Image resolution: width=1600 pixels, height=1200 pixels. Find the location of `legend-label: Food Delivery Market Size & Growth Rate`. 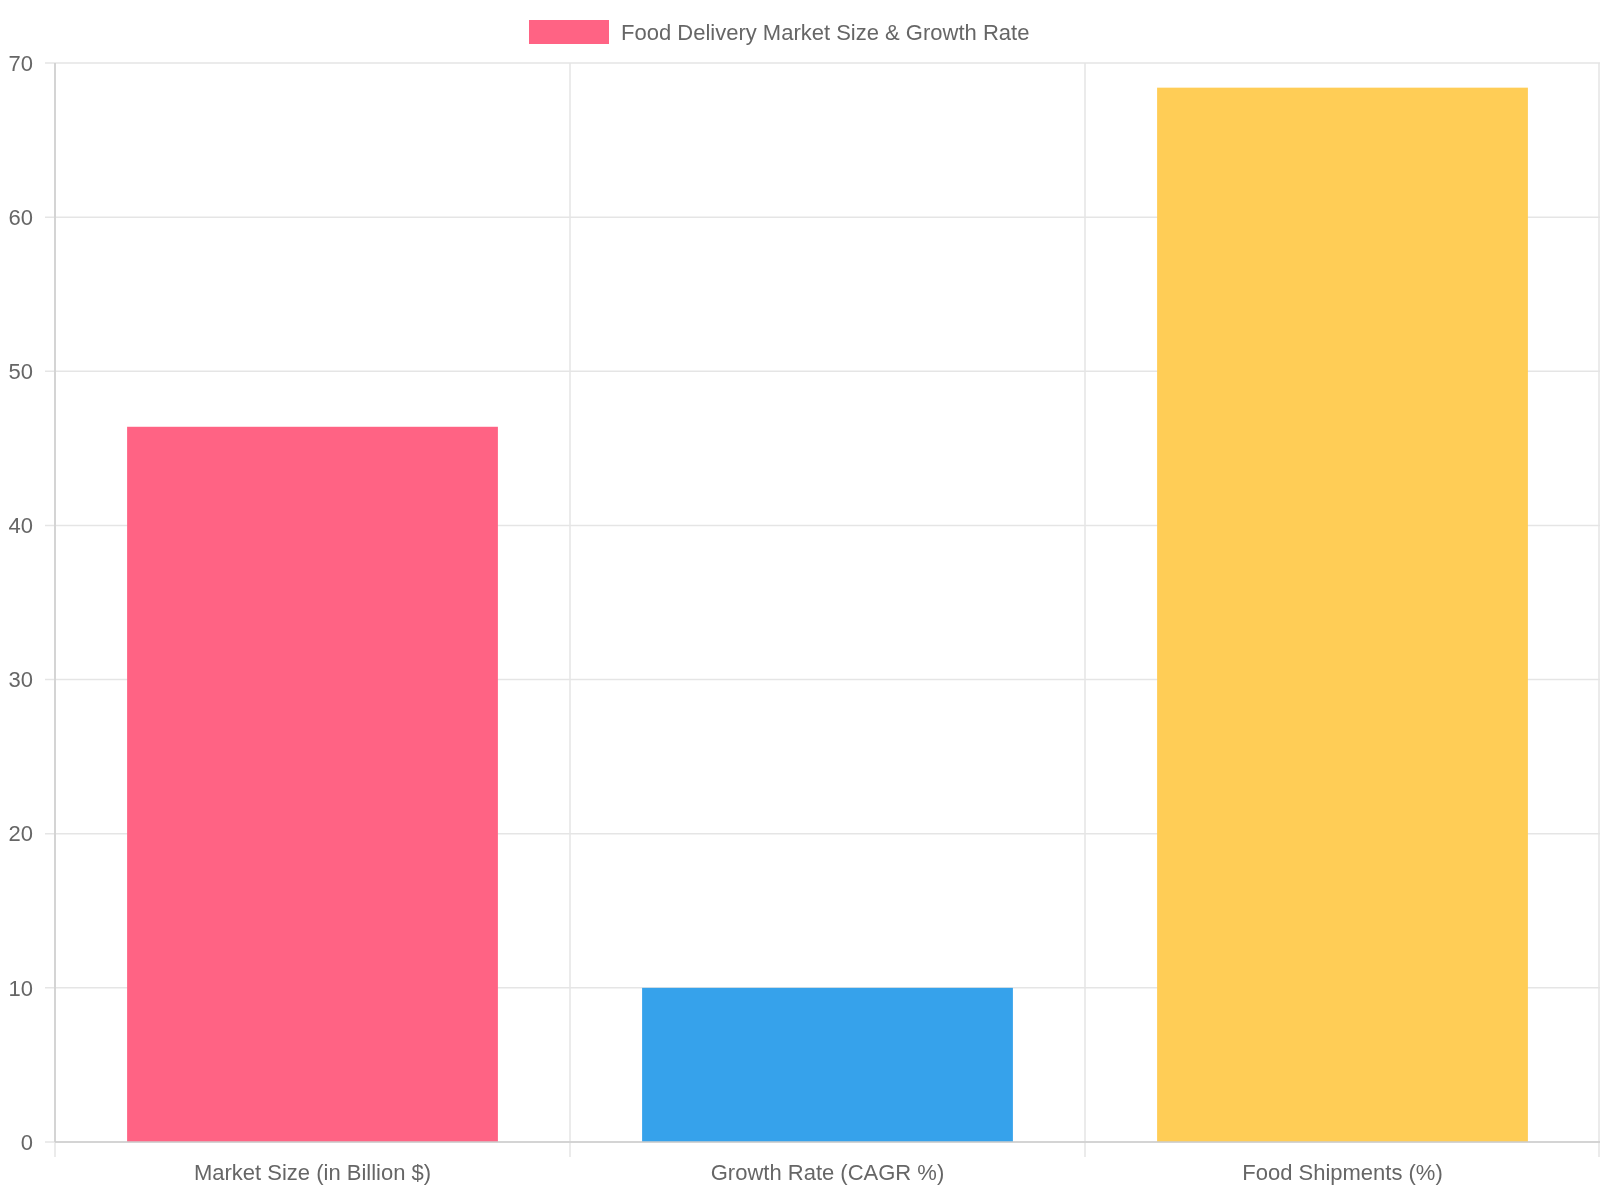

legend-label: Food Delivery Market Size & Growth Rate is located at coordinates (825, 32).